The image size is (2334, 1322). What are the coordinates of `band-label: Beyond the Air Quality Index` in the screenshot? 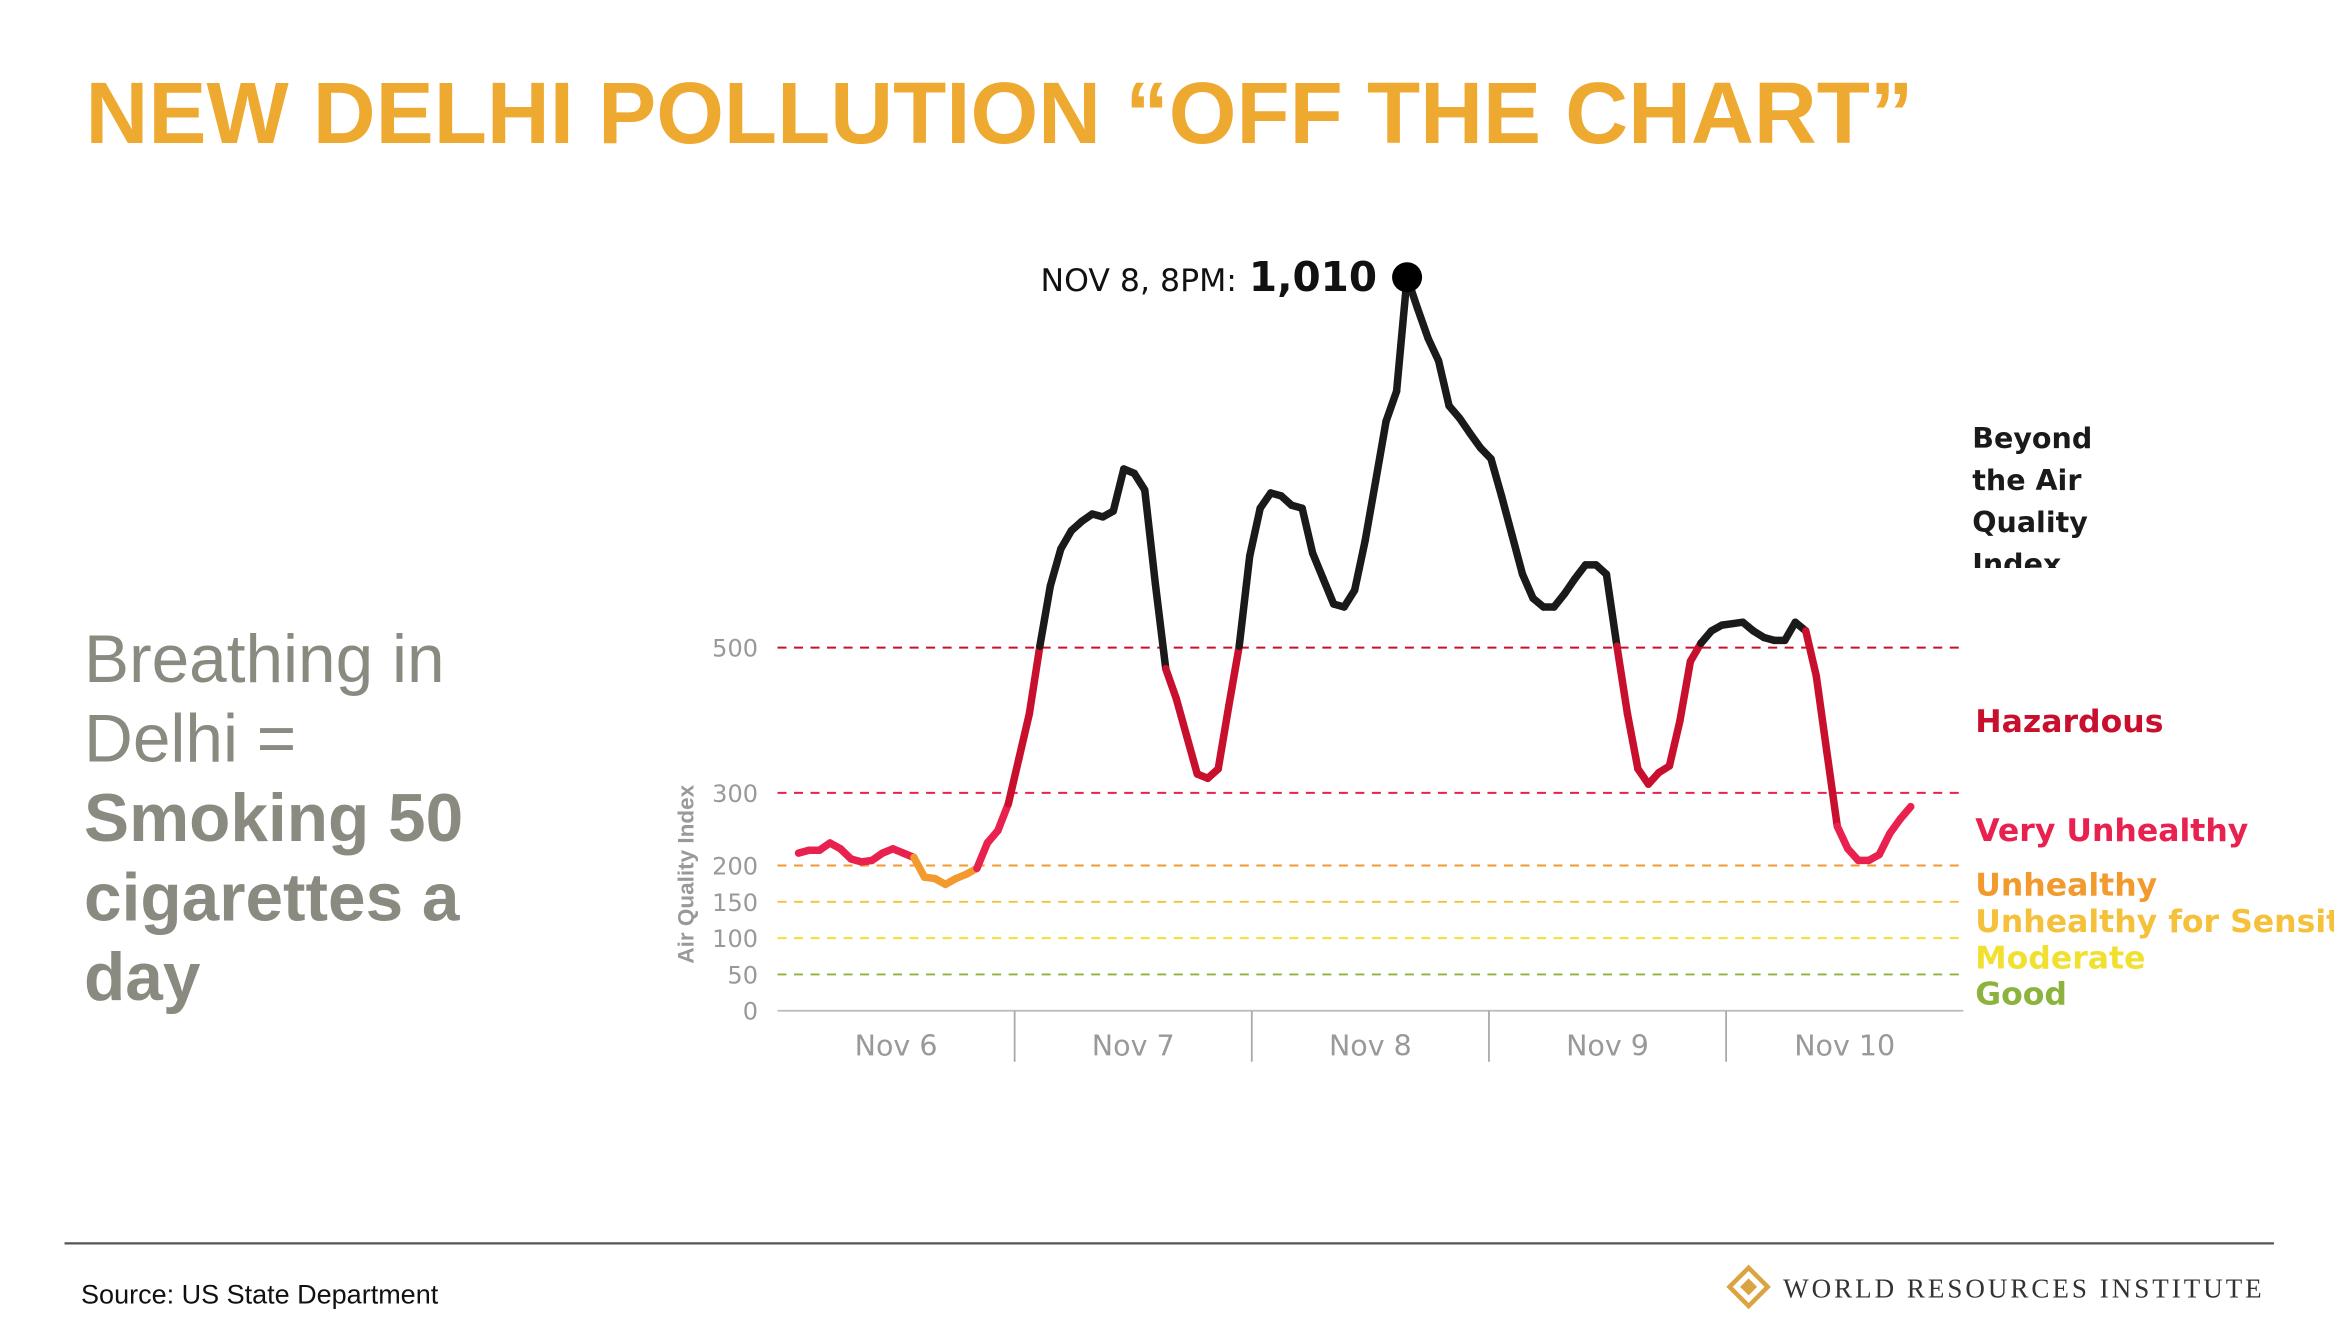 It's located at (2032, 495).